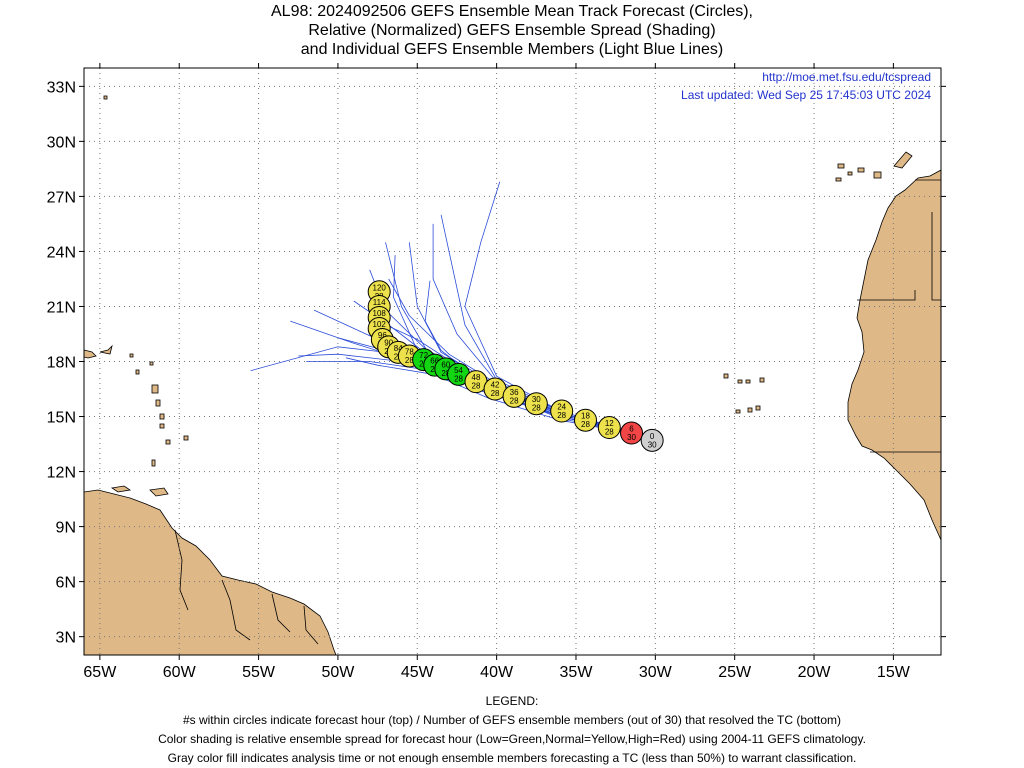  Describe the element at coordinates (61, 142) in the screenshot. I see `lat-label: 30N` at that location.